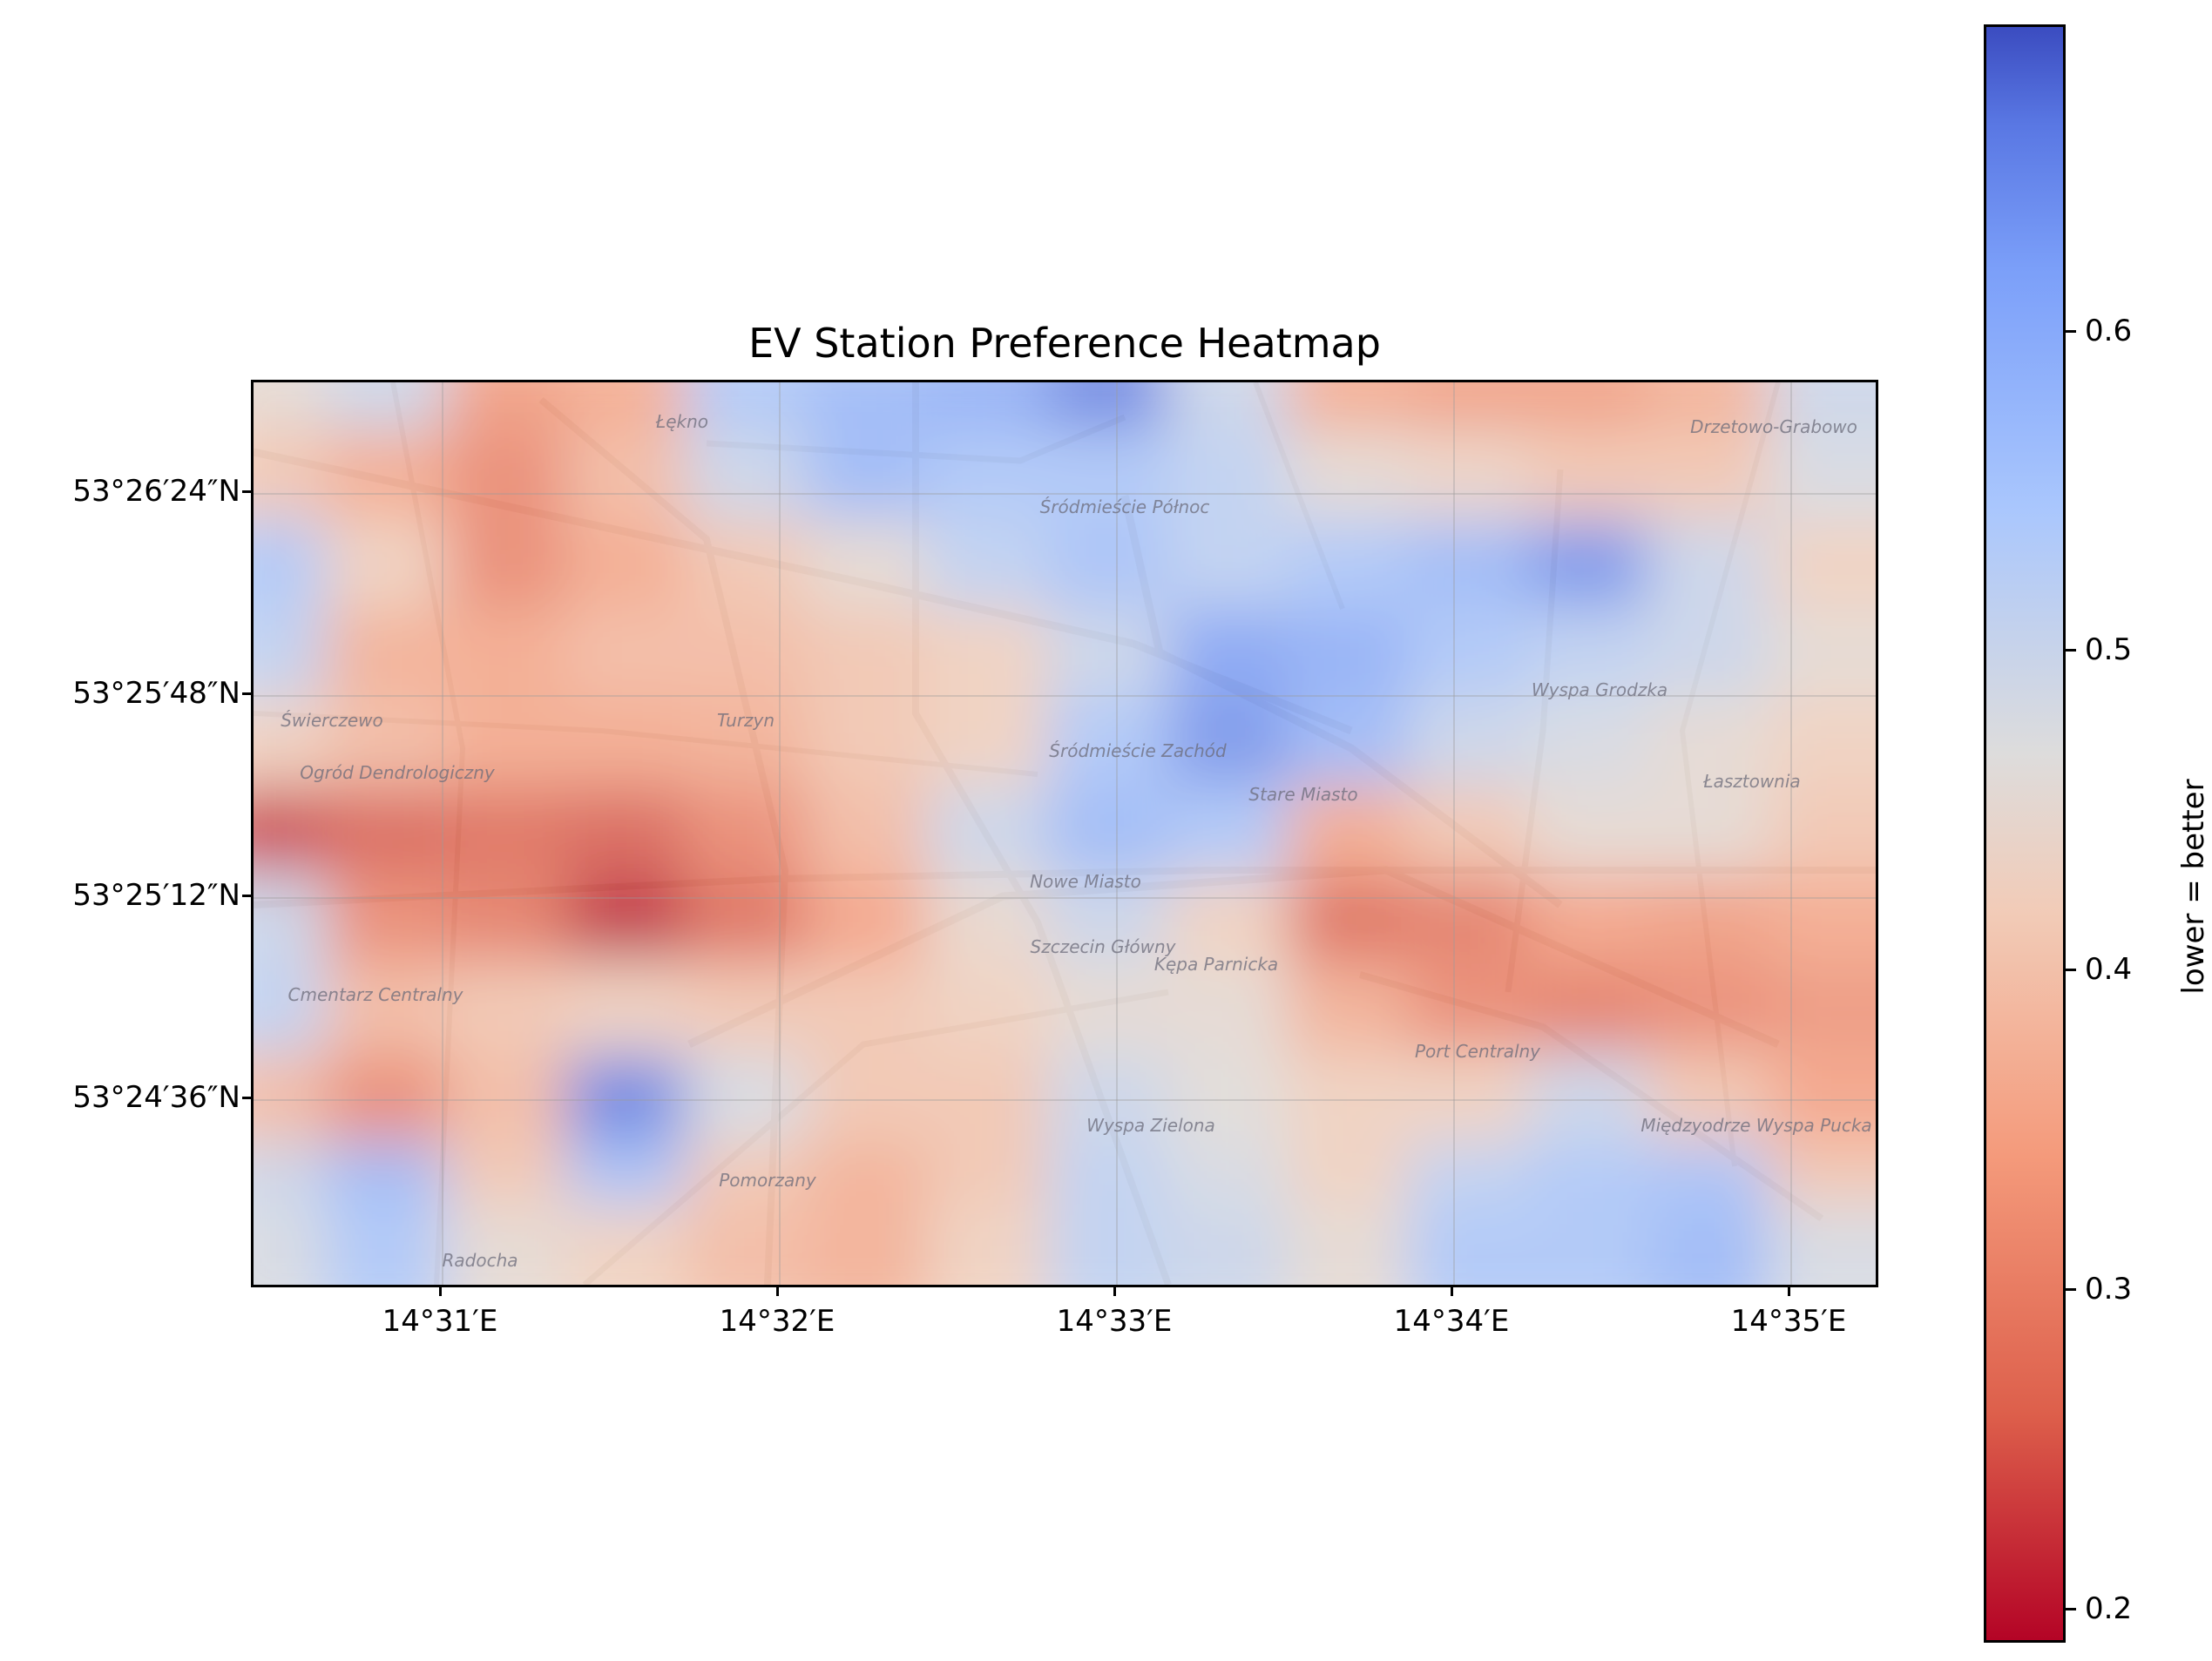 This screenshot has width=2212, height=1661. Describe the element at coordinates (768, 1180) in the screenshot. I see `map-place-label: Pomorzany` at that location.